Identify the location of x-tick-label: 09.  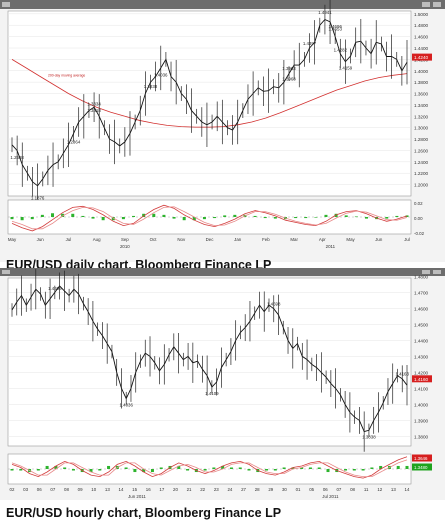
(80, 489).